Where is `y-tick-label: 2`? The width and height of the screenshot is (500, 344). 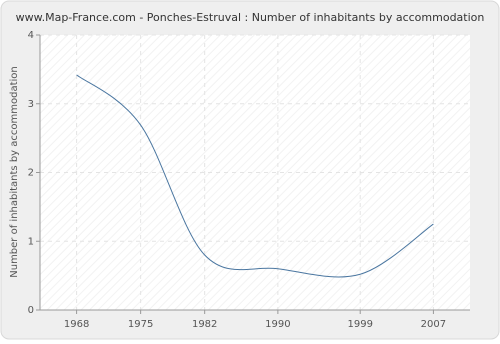
y-tick-label: 2 is located at coordinates (31, 173).